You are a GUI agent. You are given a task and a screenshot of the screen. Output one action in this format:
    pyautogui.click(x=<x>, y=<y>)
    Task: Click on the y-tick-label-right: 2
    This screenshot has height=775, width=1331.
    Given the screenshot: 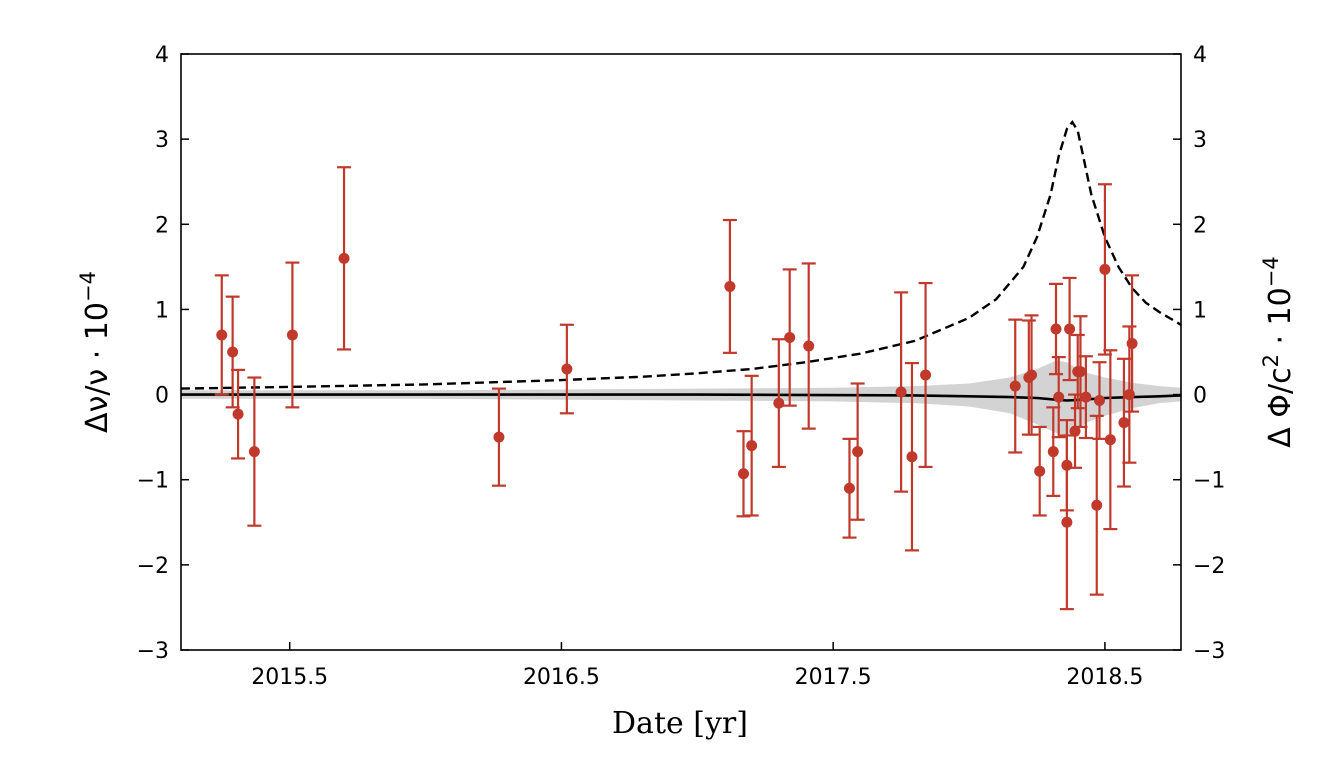 What is the action you would take?
    pyautogui.click(x=1200, y=225)
    